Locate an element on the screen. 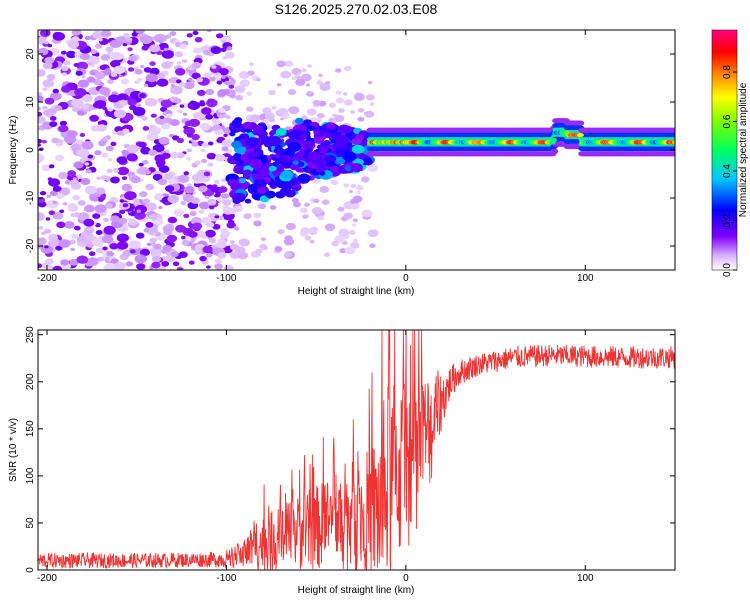 Image resolution: width=750 pixels, height=600 pixels. heatmap-x-label: Height of straight line (km) is located at coordinates (356, 291).